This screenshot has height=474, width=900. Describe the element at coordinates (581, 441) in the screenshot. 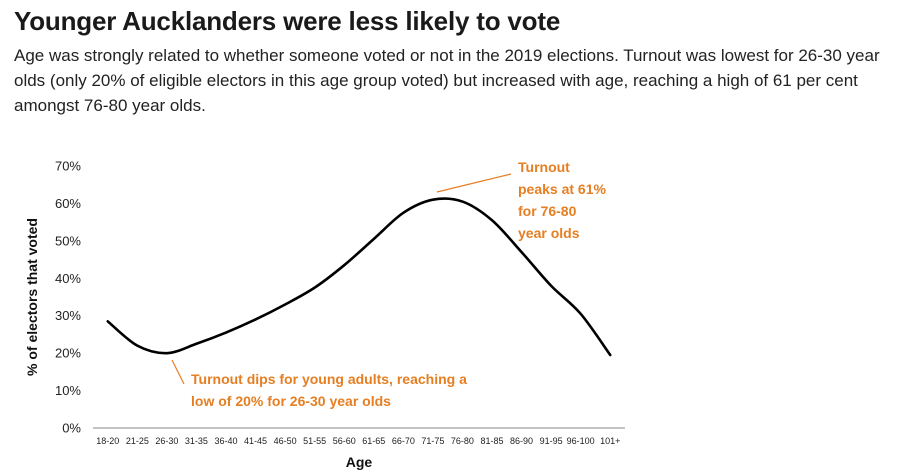

I see `x-tick-label: 96-100` at that location.